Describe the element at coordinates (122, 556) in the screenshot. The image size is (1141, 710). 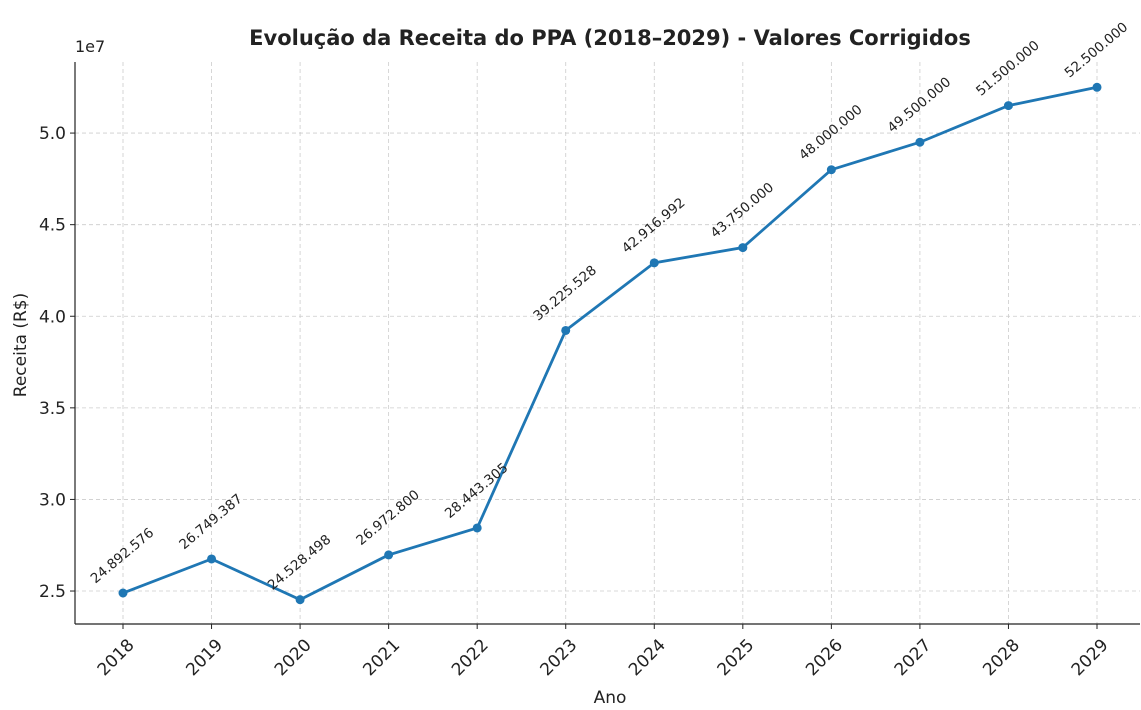
I see `data-label: 24.892.576` at that location.